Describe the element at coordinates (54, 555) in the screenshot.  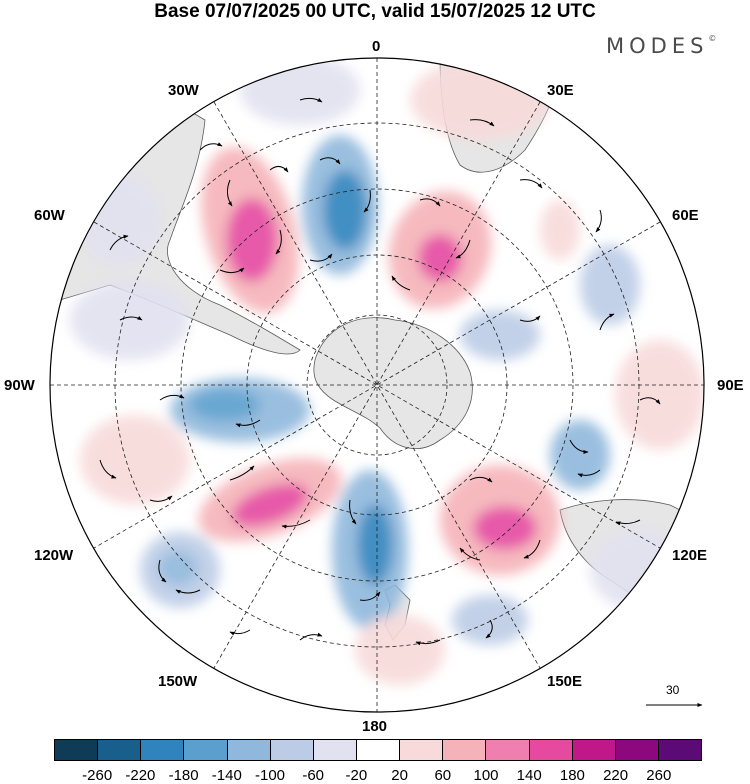
I see `lon-label-120w: 120W` at that location.